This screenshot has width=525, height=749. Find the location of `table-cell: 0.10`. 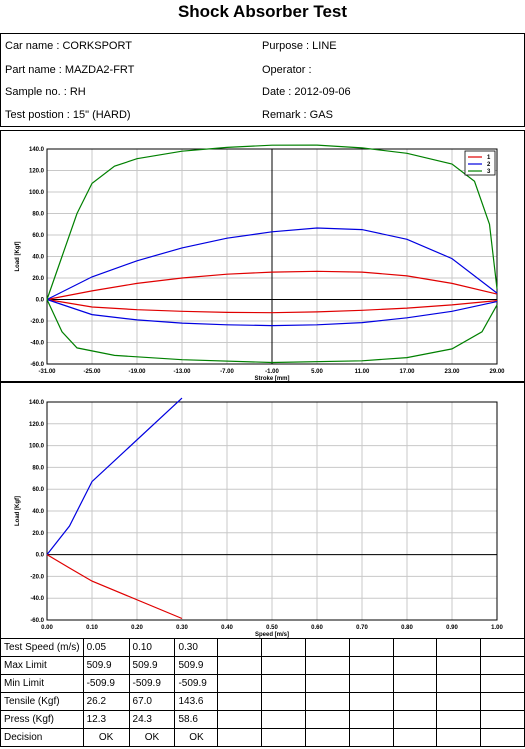

table-cell: 0.10 is located at coordinates (152, 647).